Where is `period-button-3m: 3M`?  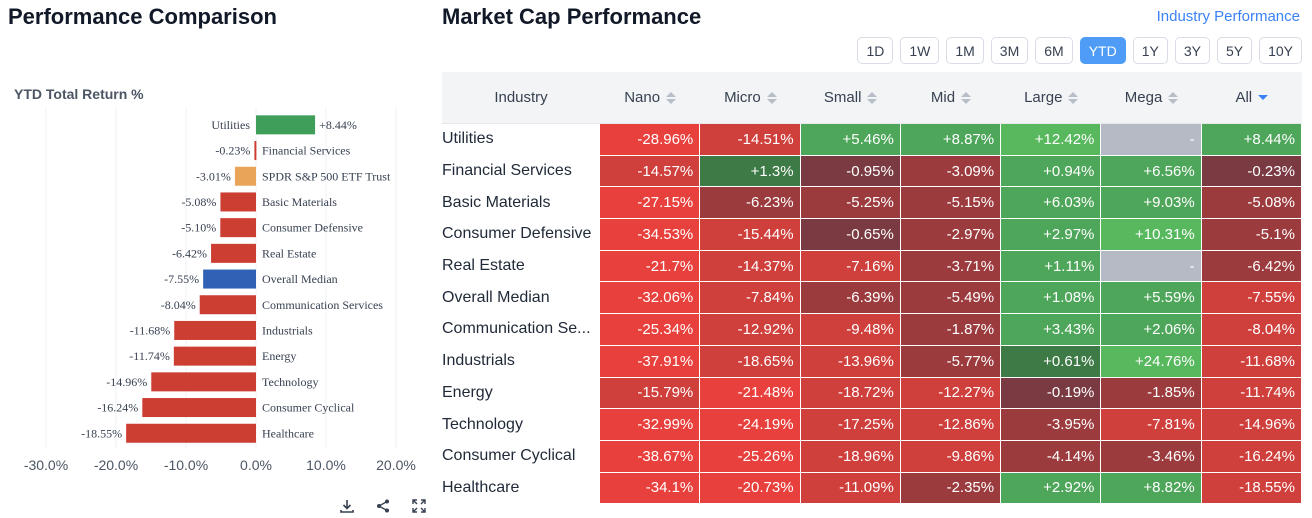 period-button-3m: 3M is located at coordinates (1009, 50).